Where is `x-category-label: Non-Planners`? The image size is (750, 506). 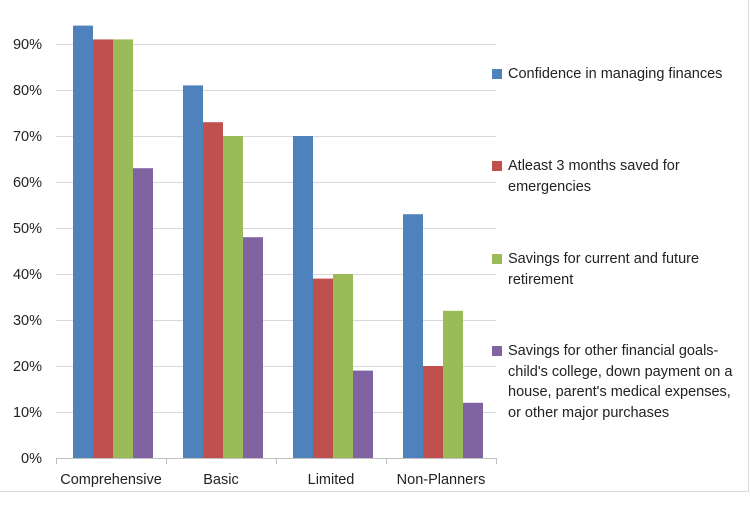
x-category-label: Non-Planners is located at coordinates (441, 480).